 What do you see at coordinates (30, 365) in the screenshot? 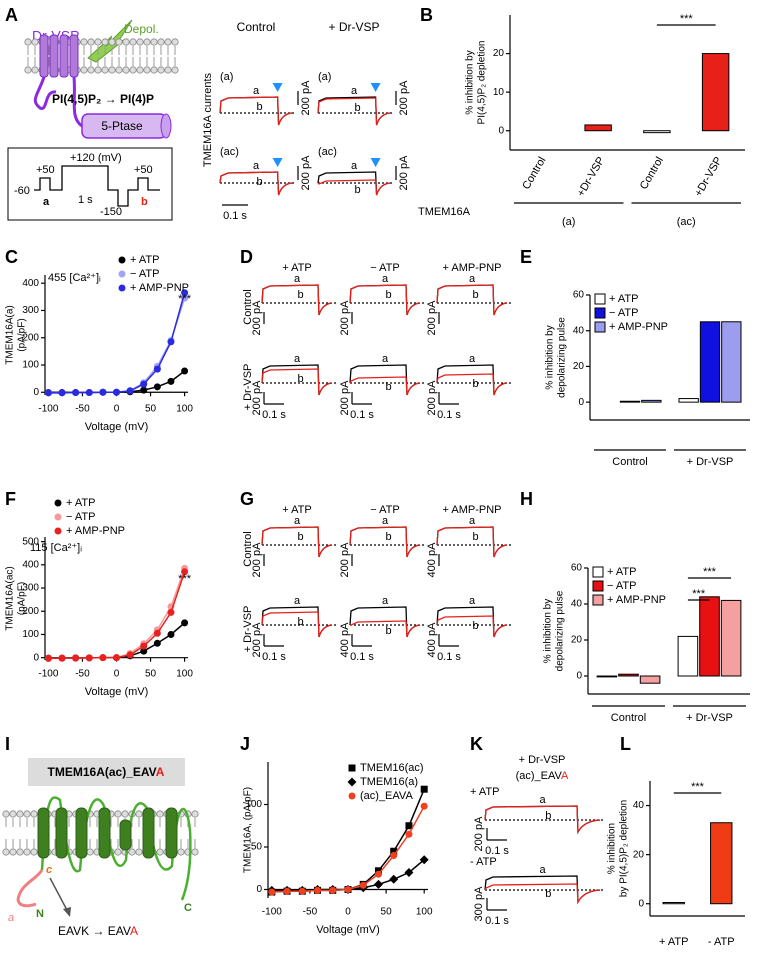
I see `y-tick-label: 100` at bounding box center [30, 365].